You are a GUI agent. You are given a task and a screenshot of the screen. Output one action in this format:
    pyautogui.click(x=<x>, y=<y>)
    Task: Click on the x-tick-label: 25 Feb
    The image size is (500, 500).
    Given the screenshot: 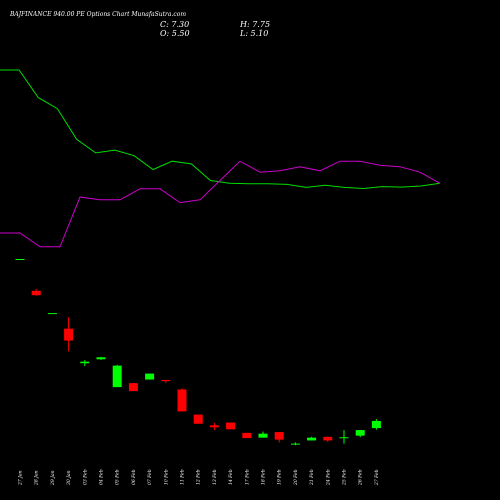 What is the action you would take?
    pyautogui.click(x=345, y=477)
    